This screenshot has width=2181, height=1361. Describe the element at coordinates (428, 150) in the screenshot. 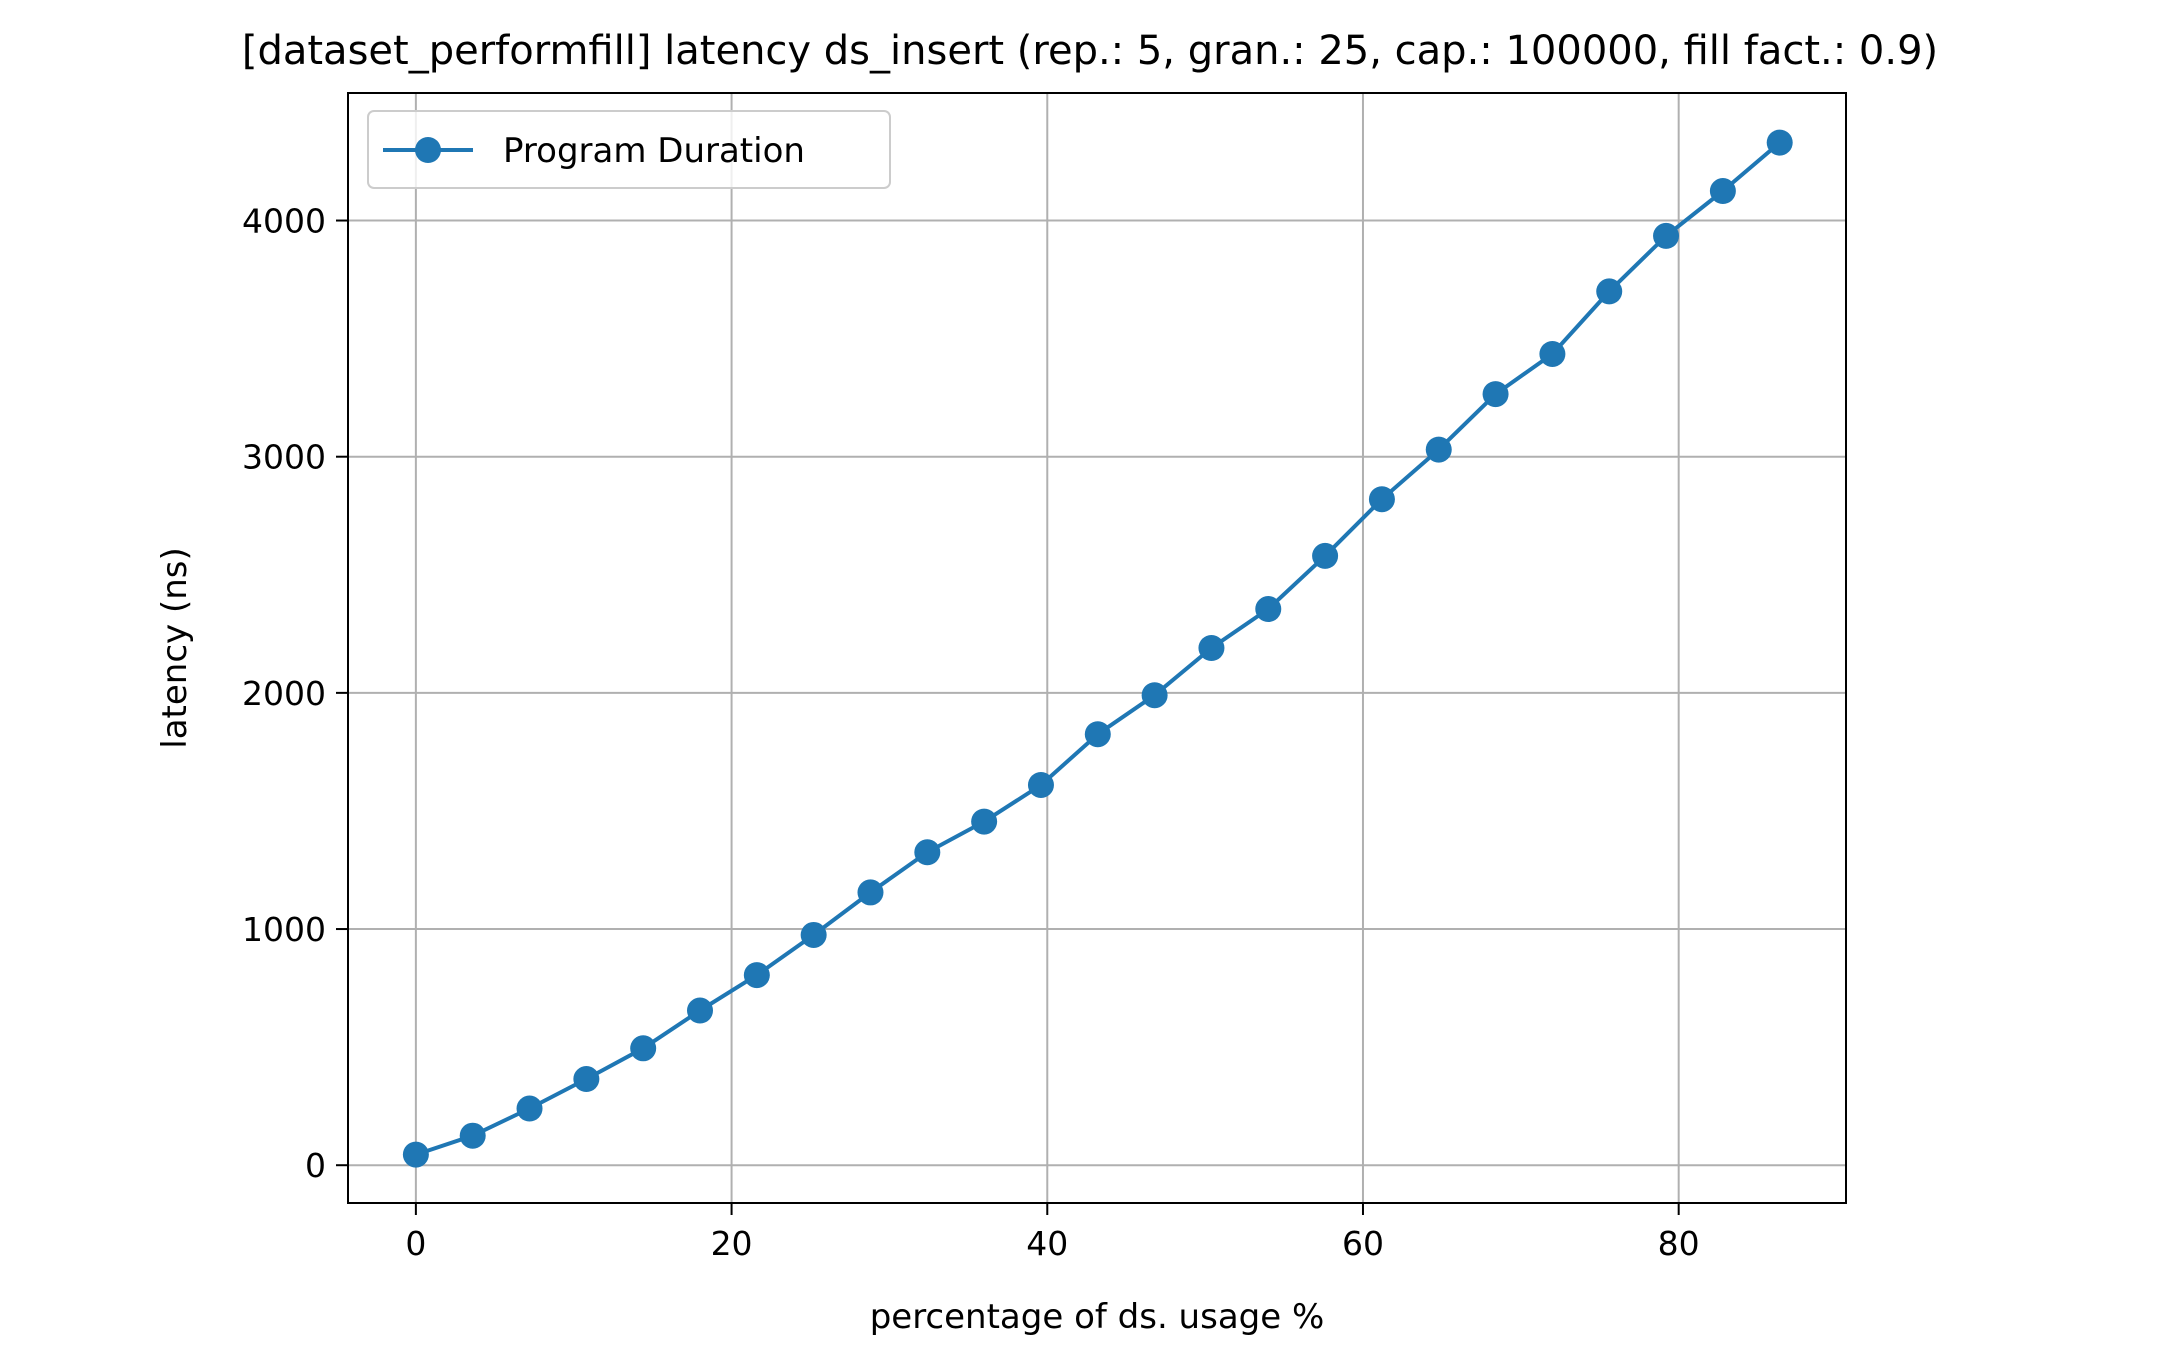

I see `legend-marker` at that location.